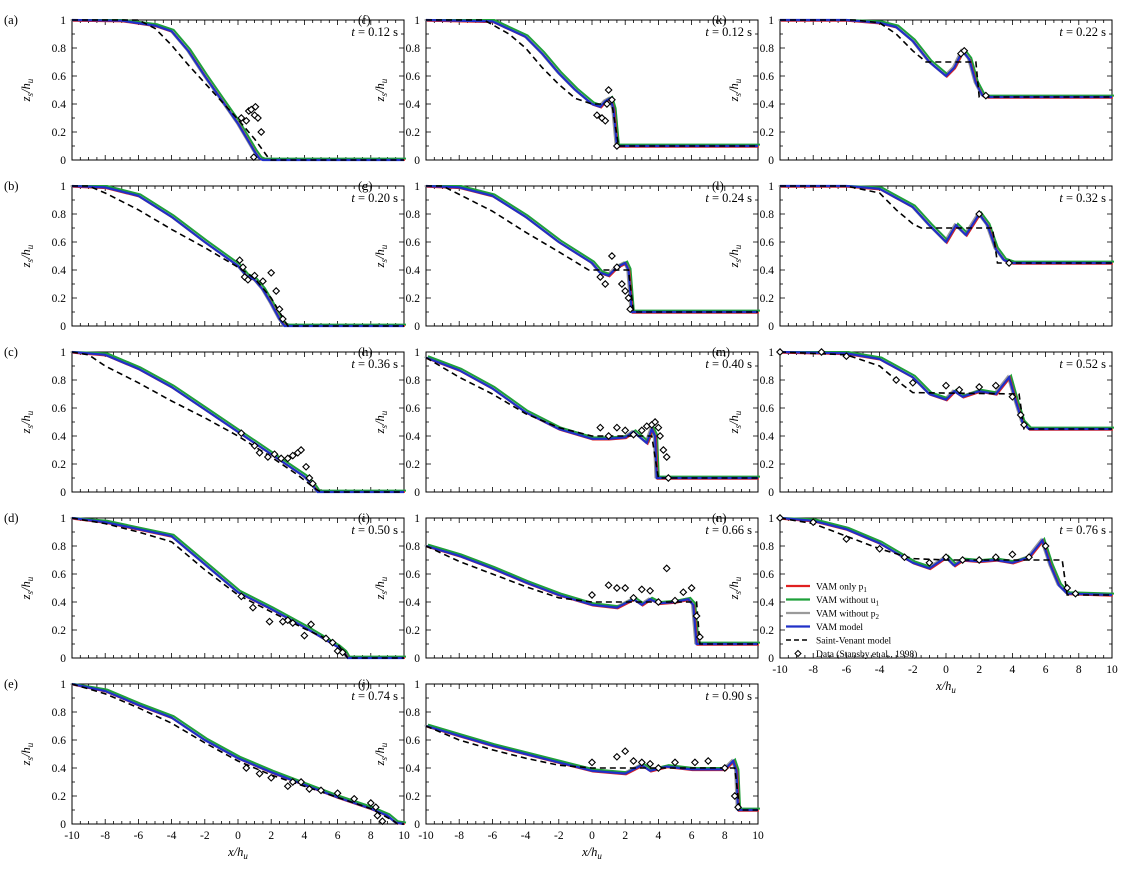 The image size is (1124, 882). Describe the element at coordinates (1082, 364) in the screenshot. I see `time-label: t = 0.52 s` at that location.